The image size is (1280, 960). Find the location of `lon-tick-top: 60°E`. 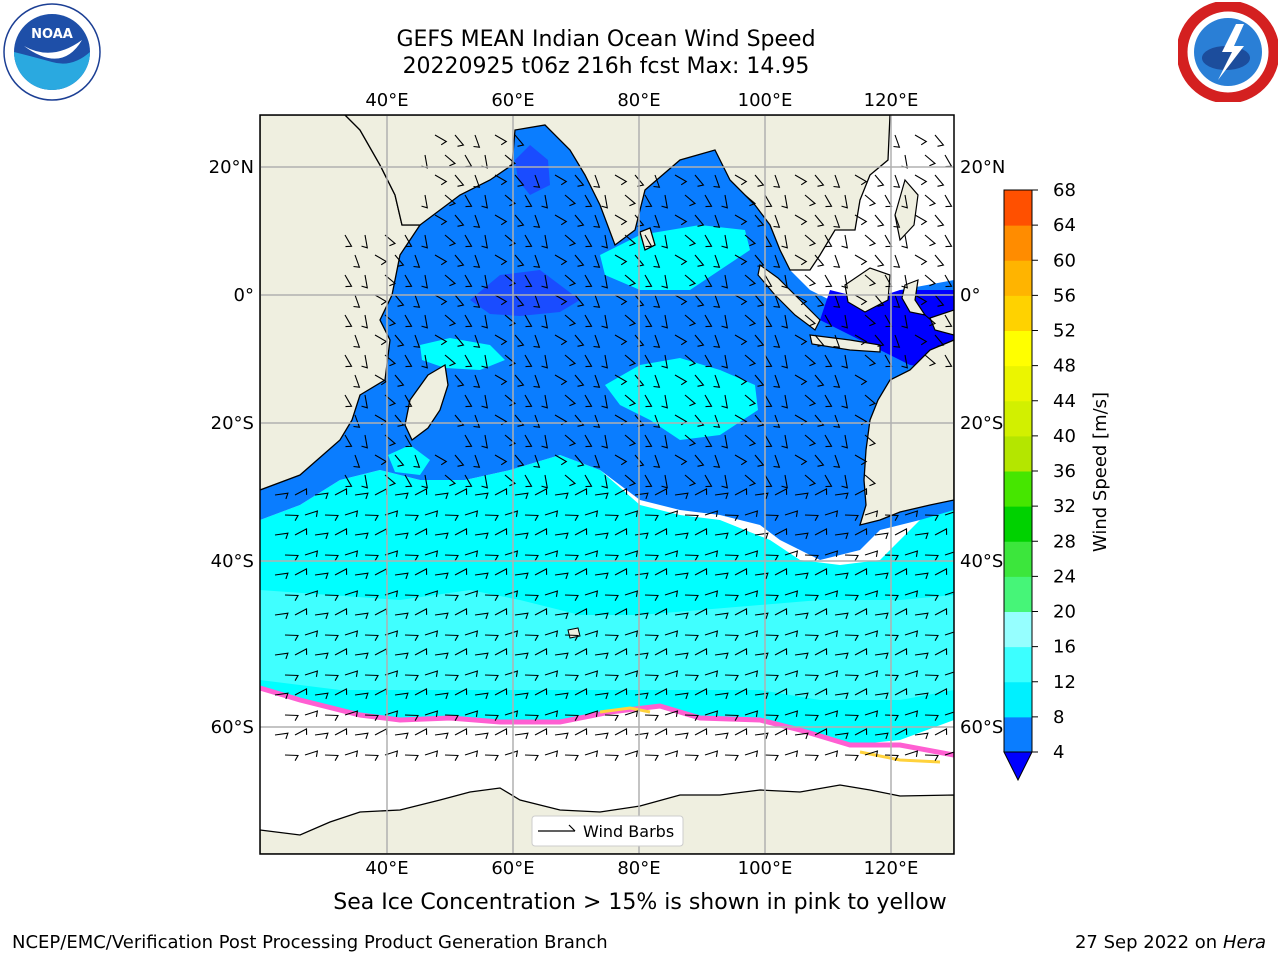

lon-tick-top: 60°E is located at coordinates (512, 100).